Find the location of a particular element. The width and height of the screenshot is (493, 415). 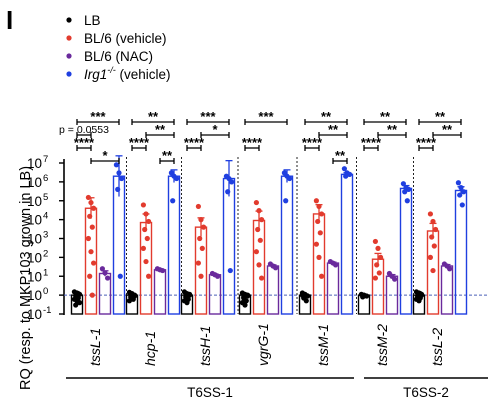

y-tick-label-exponent: 3 is located at coordinates (45, 235).